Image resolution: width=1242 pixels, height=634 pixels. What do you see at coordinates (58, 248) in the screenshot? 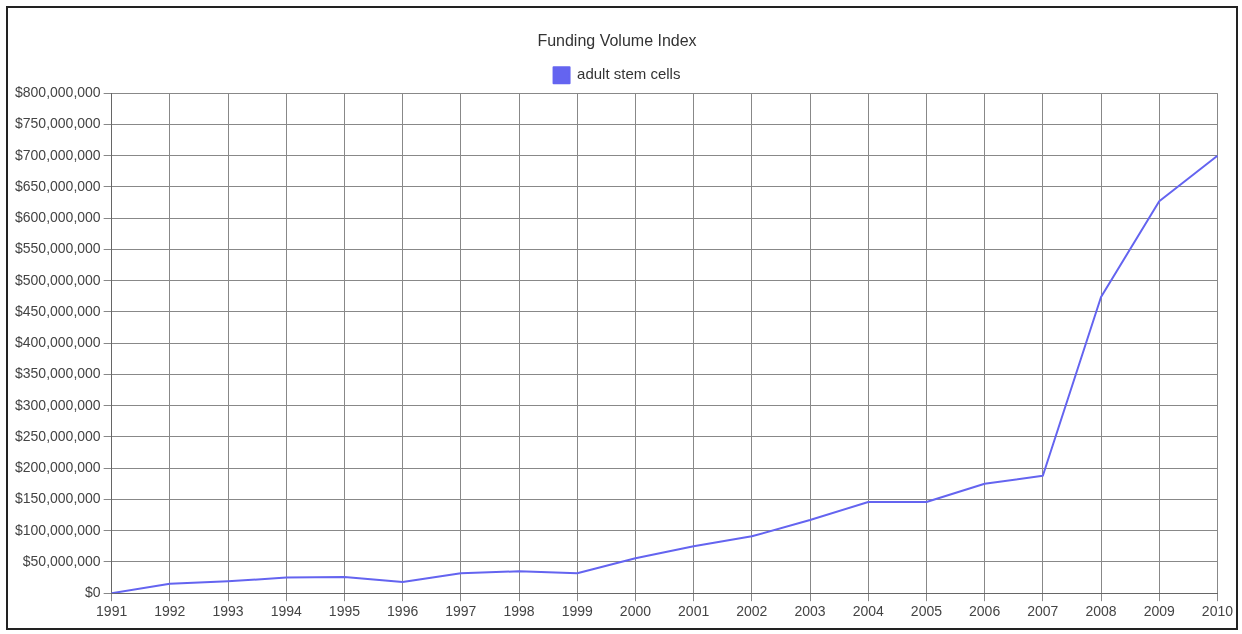
I see `y-tick-label: $550,000,000` at bounding box center [58, 248].